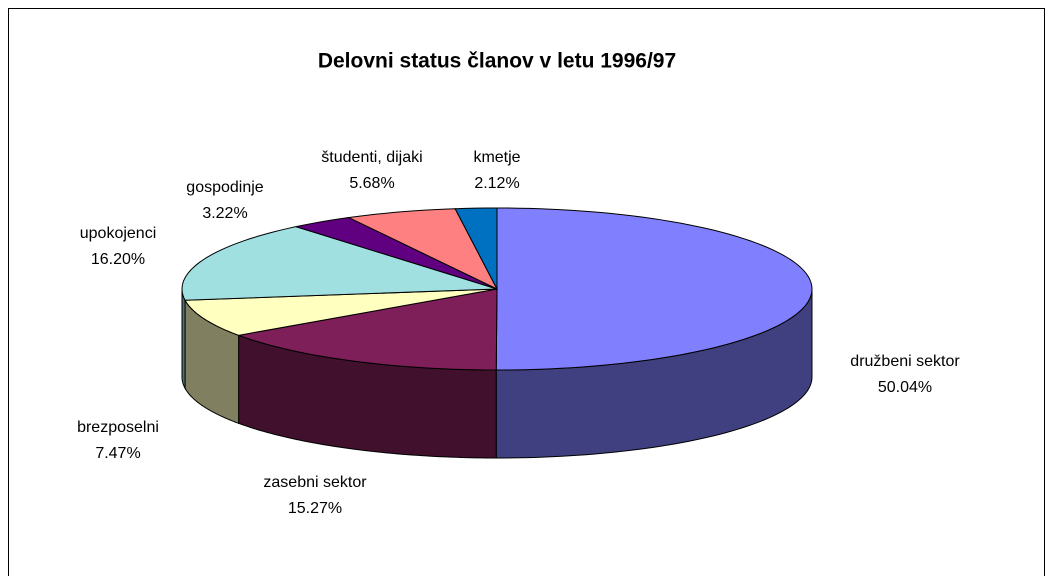 This screenshot has height=576, width=1053. Describe the element at coordinates (118, 233) in the screenshot. I see `slice-label: upokojenci` at that location.